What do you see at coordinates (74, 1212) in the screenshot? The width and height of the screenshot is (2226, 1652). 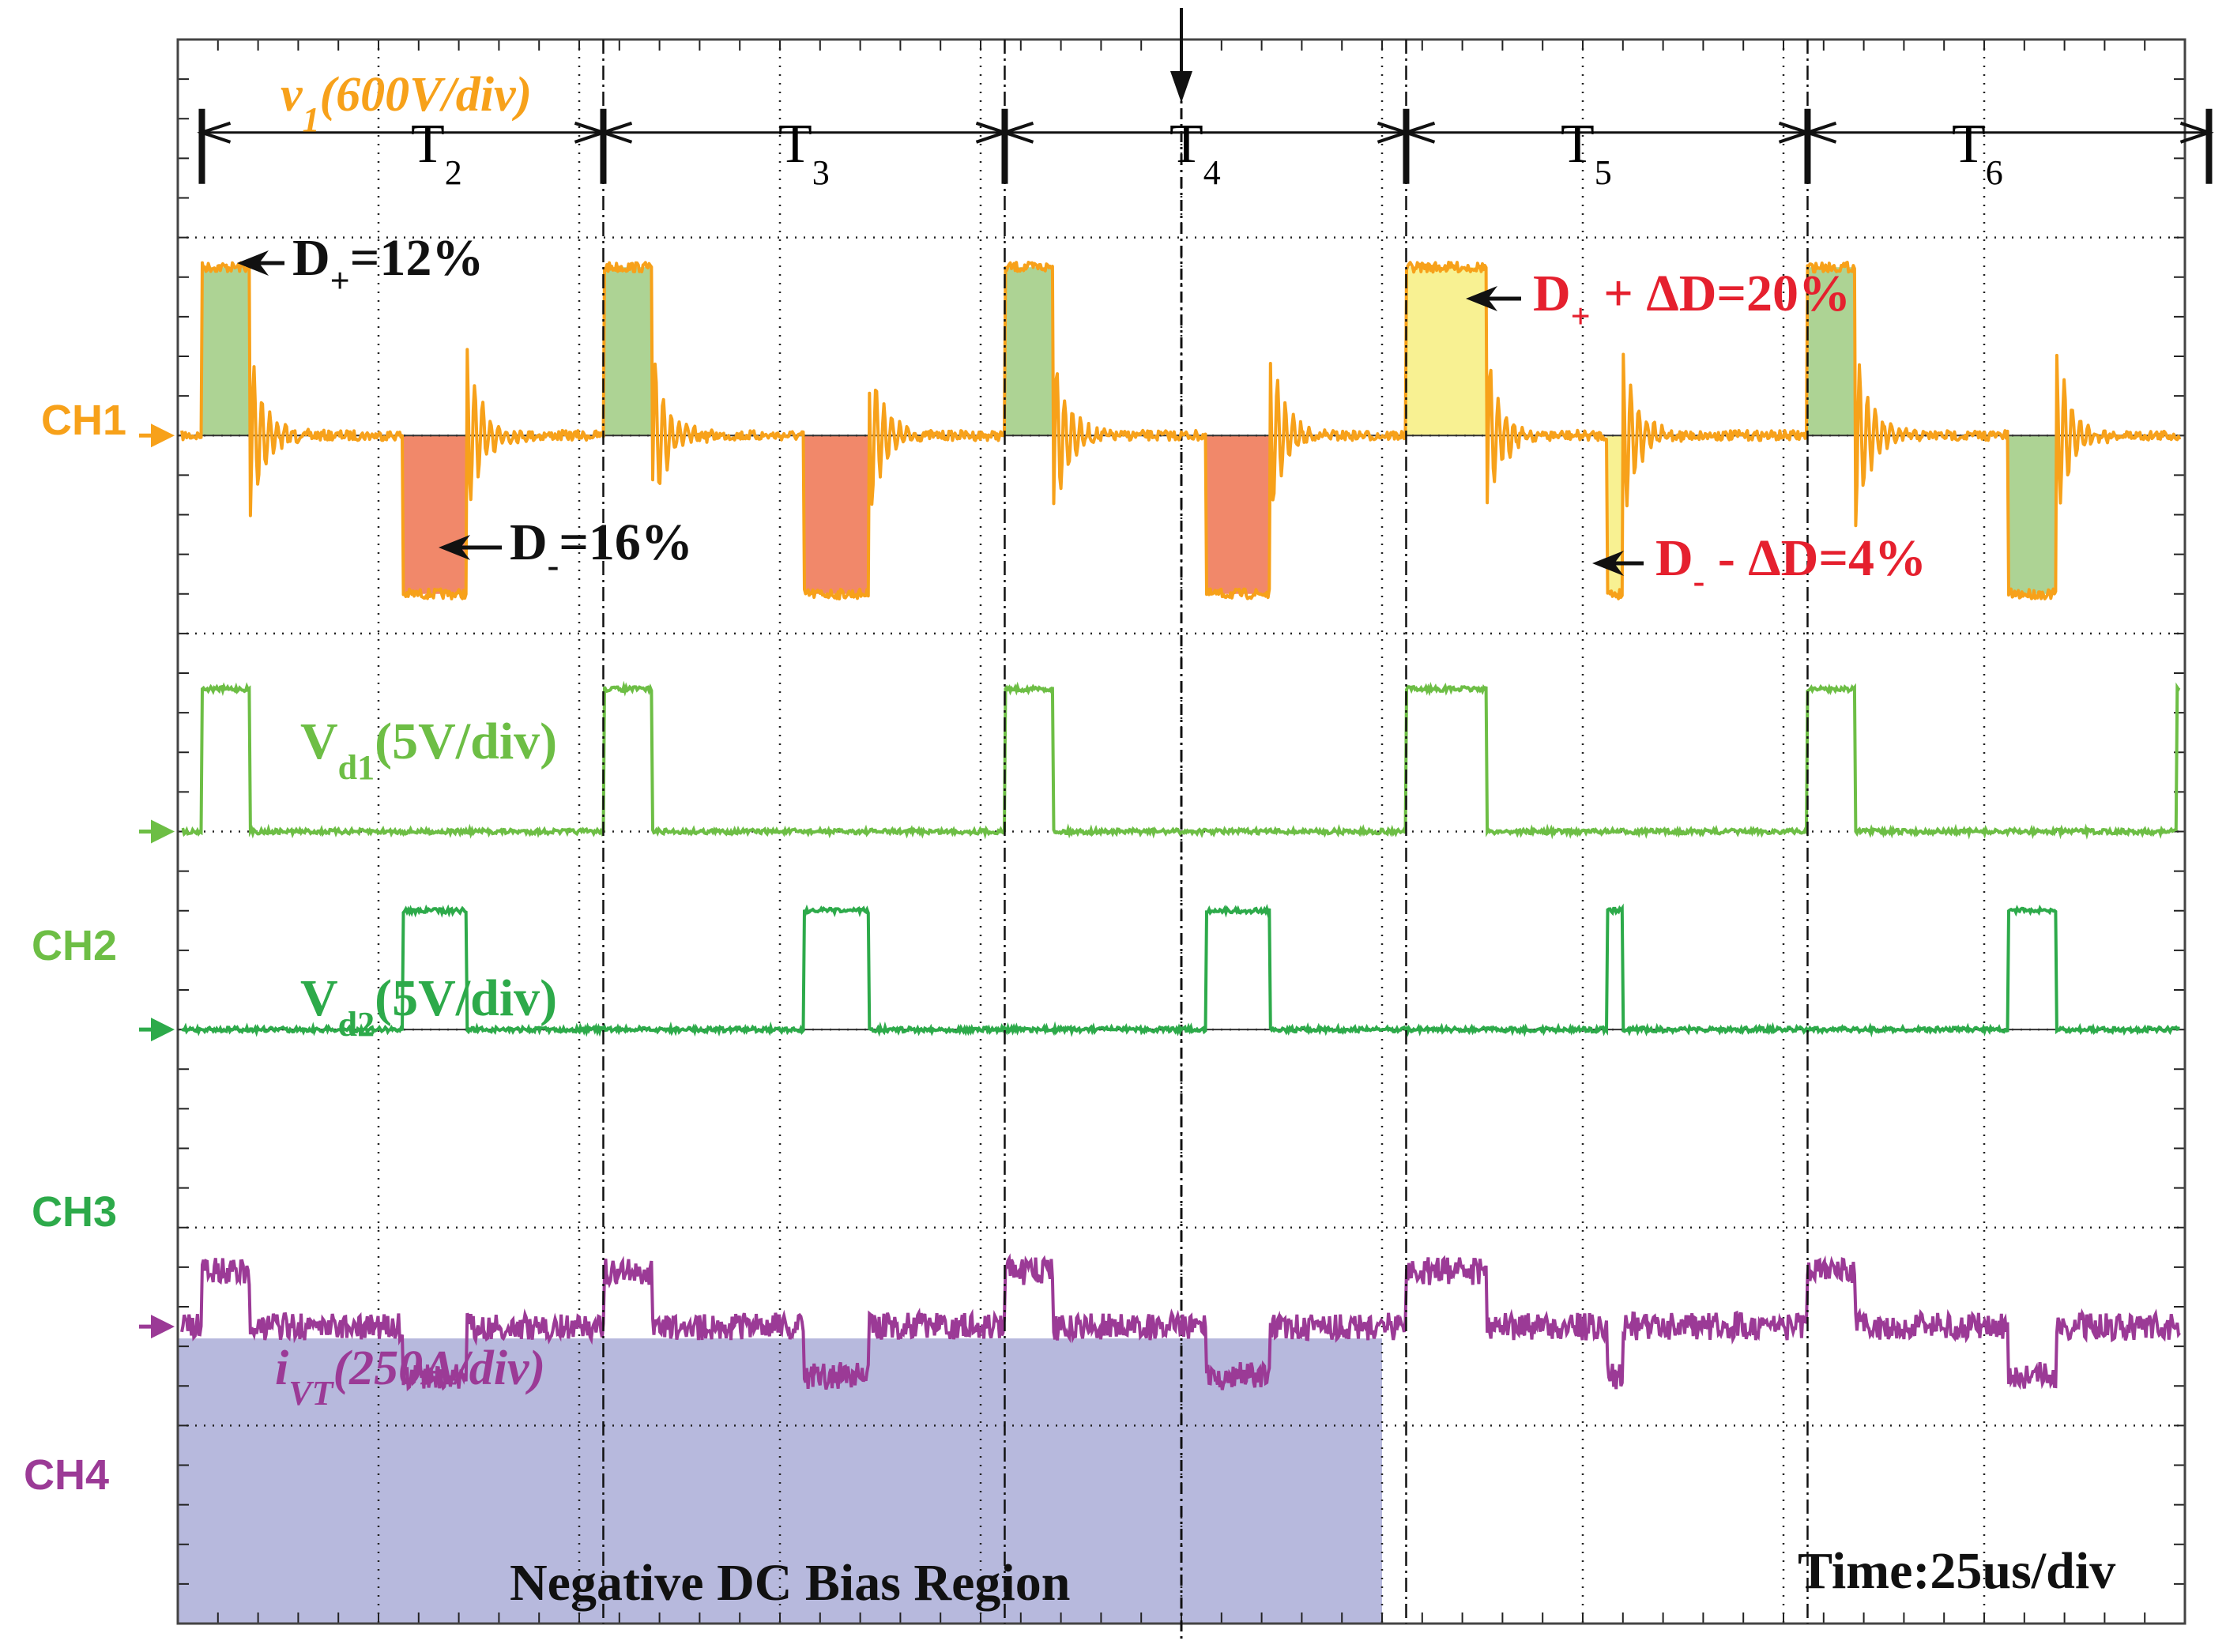 I see `ch3-marker-label: CH3` at bounding box center [74, 1212].